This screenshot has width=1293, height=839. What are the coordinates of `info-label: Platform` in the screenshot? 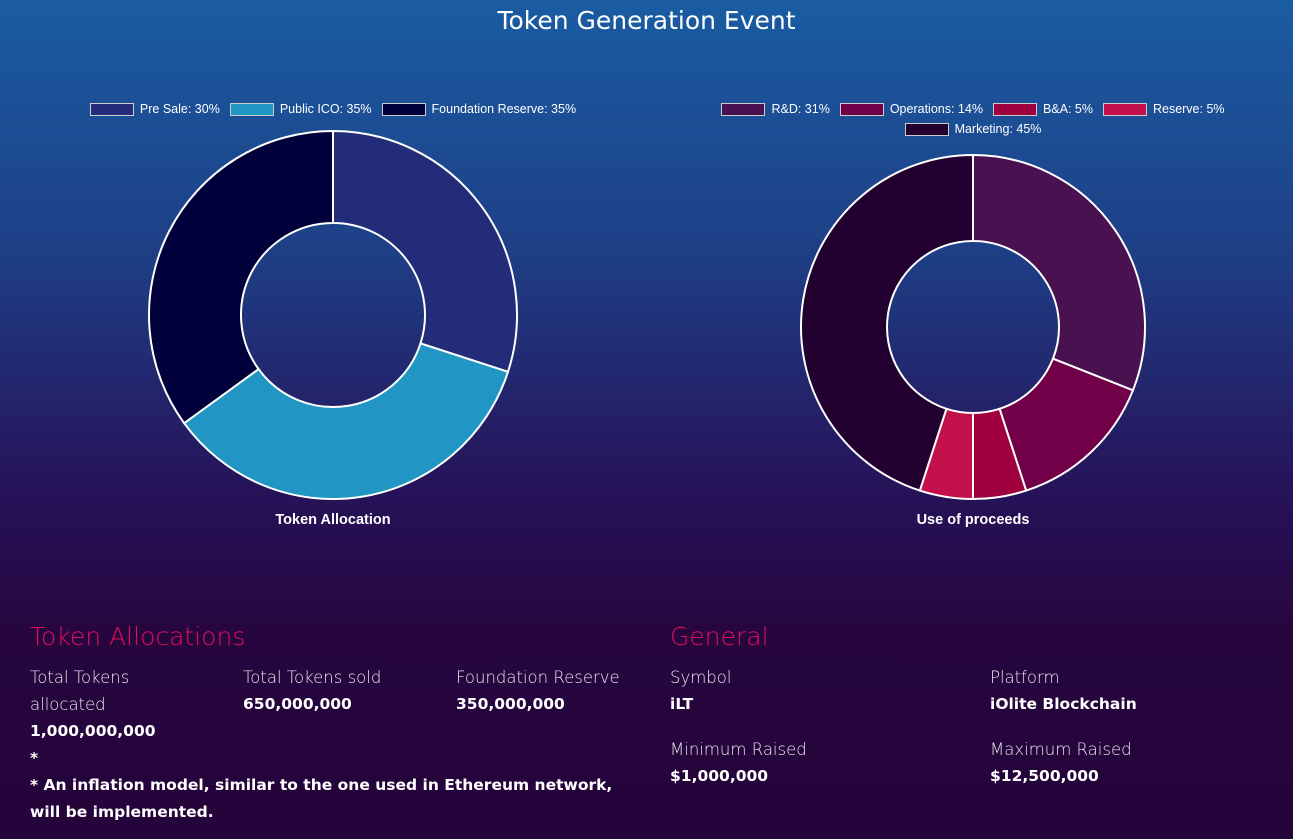 It's located at (1025, 677).